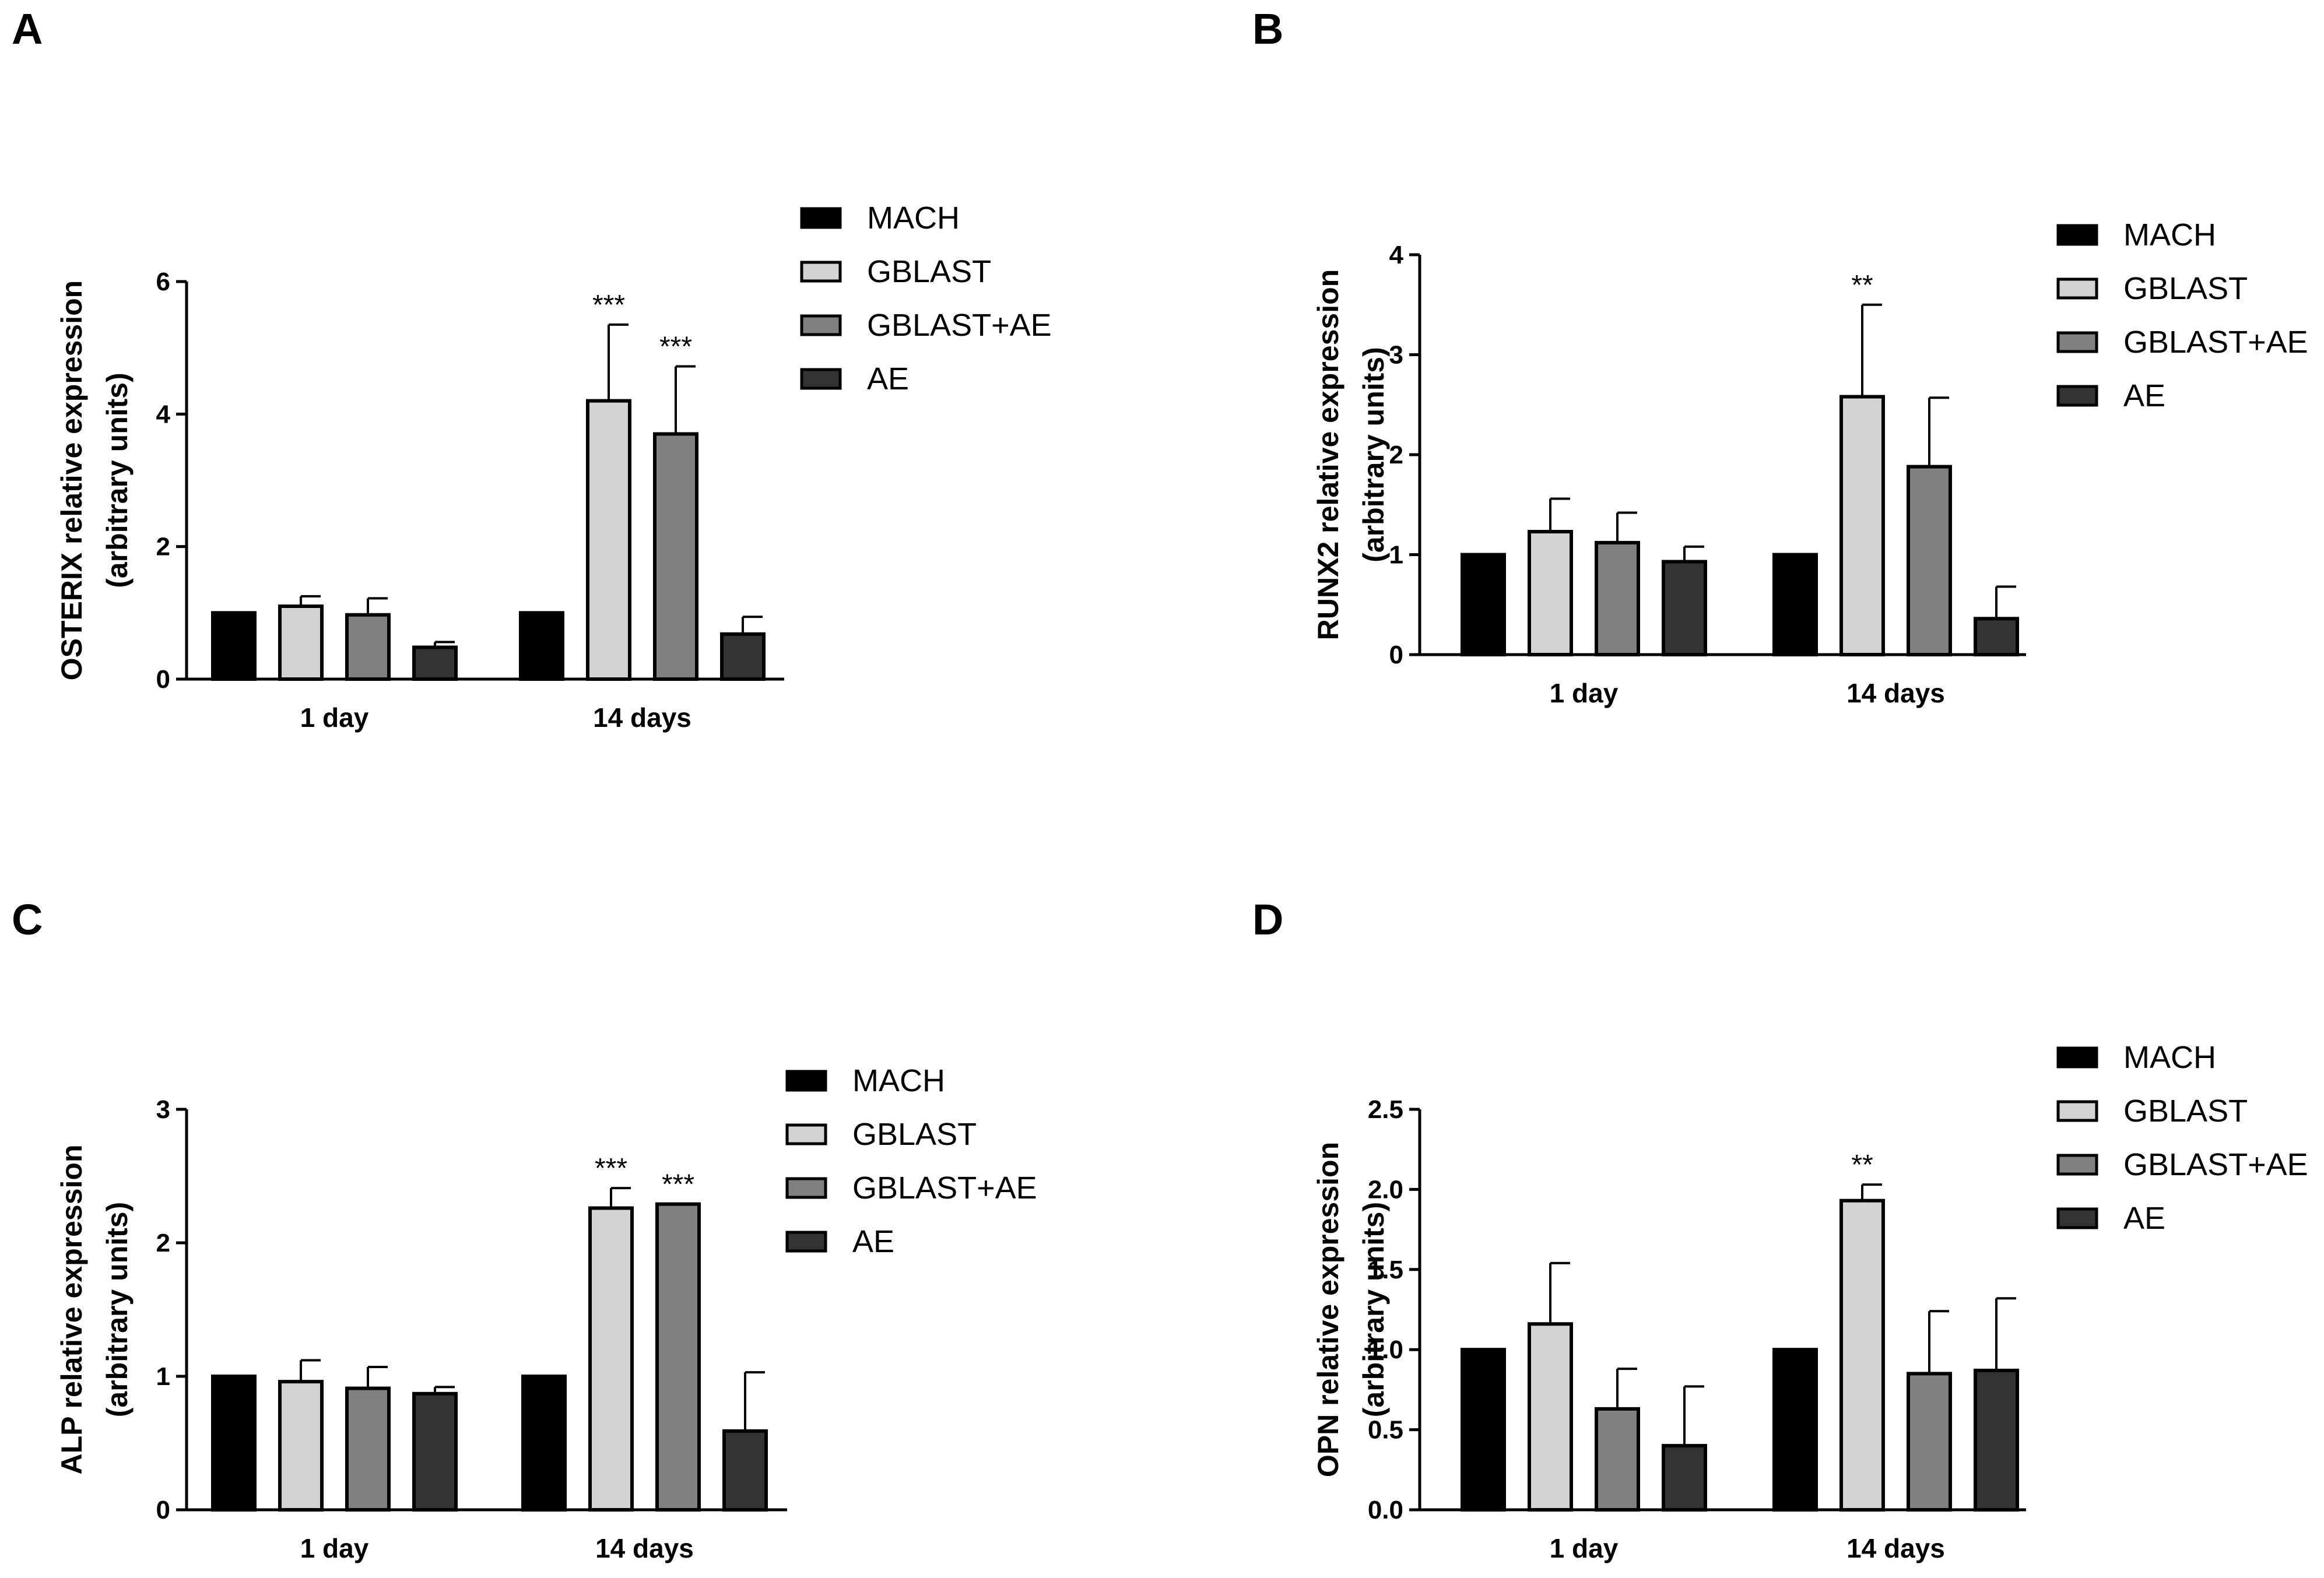  Describe the element at coordinates (27, 919) in the screenshot. I see `panel-label: C` at that location.